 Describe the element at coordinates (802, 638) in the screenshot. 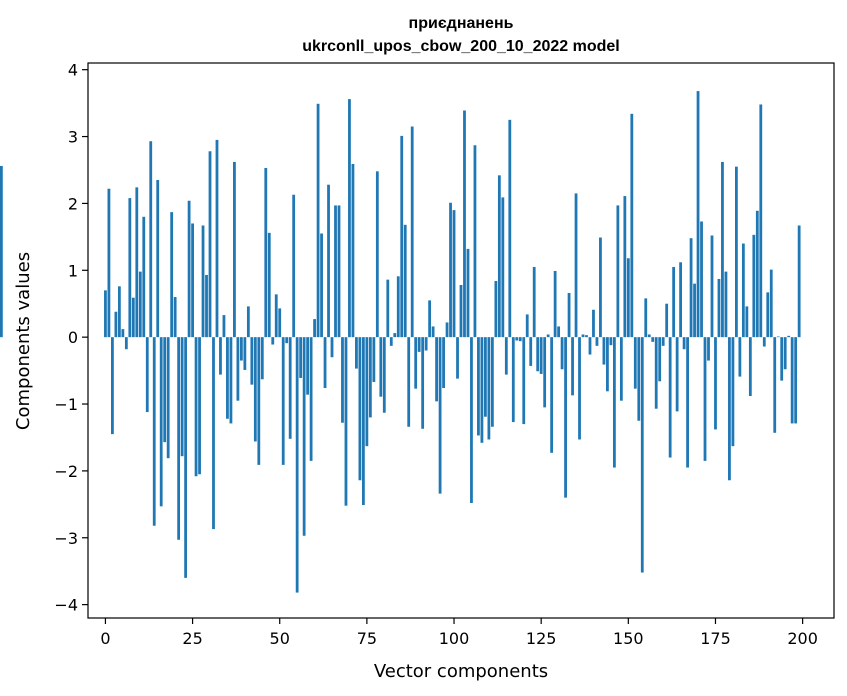

I see `x-tick-label: 200` at that location.